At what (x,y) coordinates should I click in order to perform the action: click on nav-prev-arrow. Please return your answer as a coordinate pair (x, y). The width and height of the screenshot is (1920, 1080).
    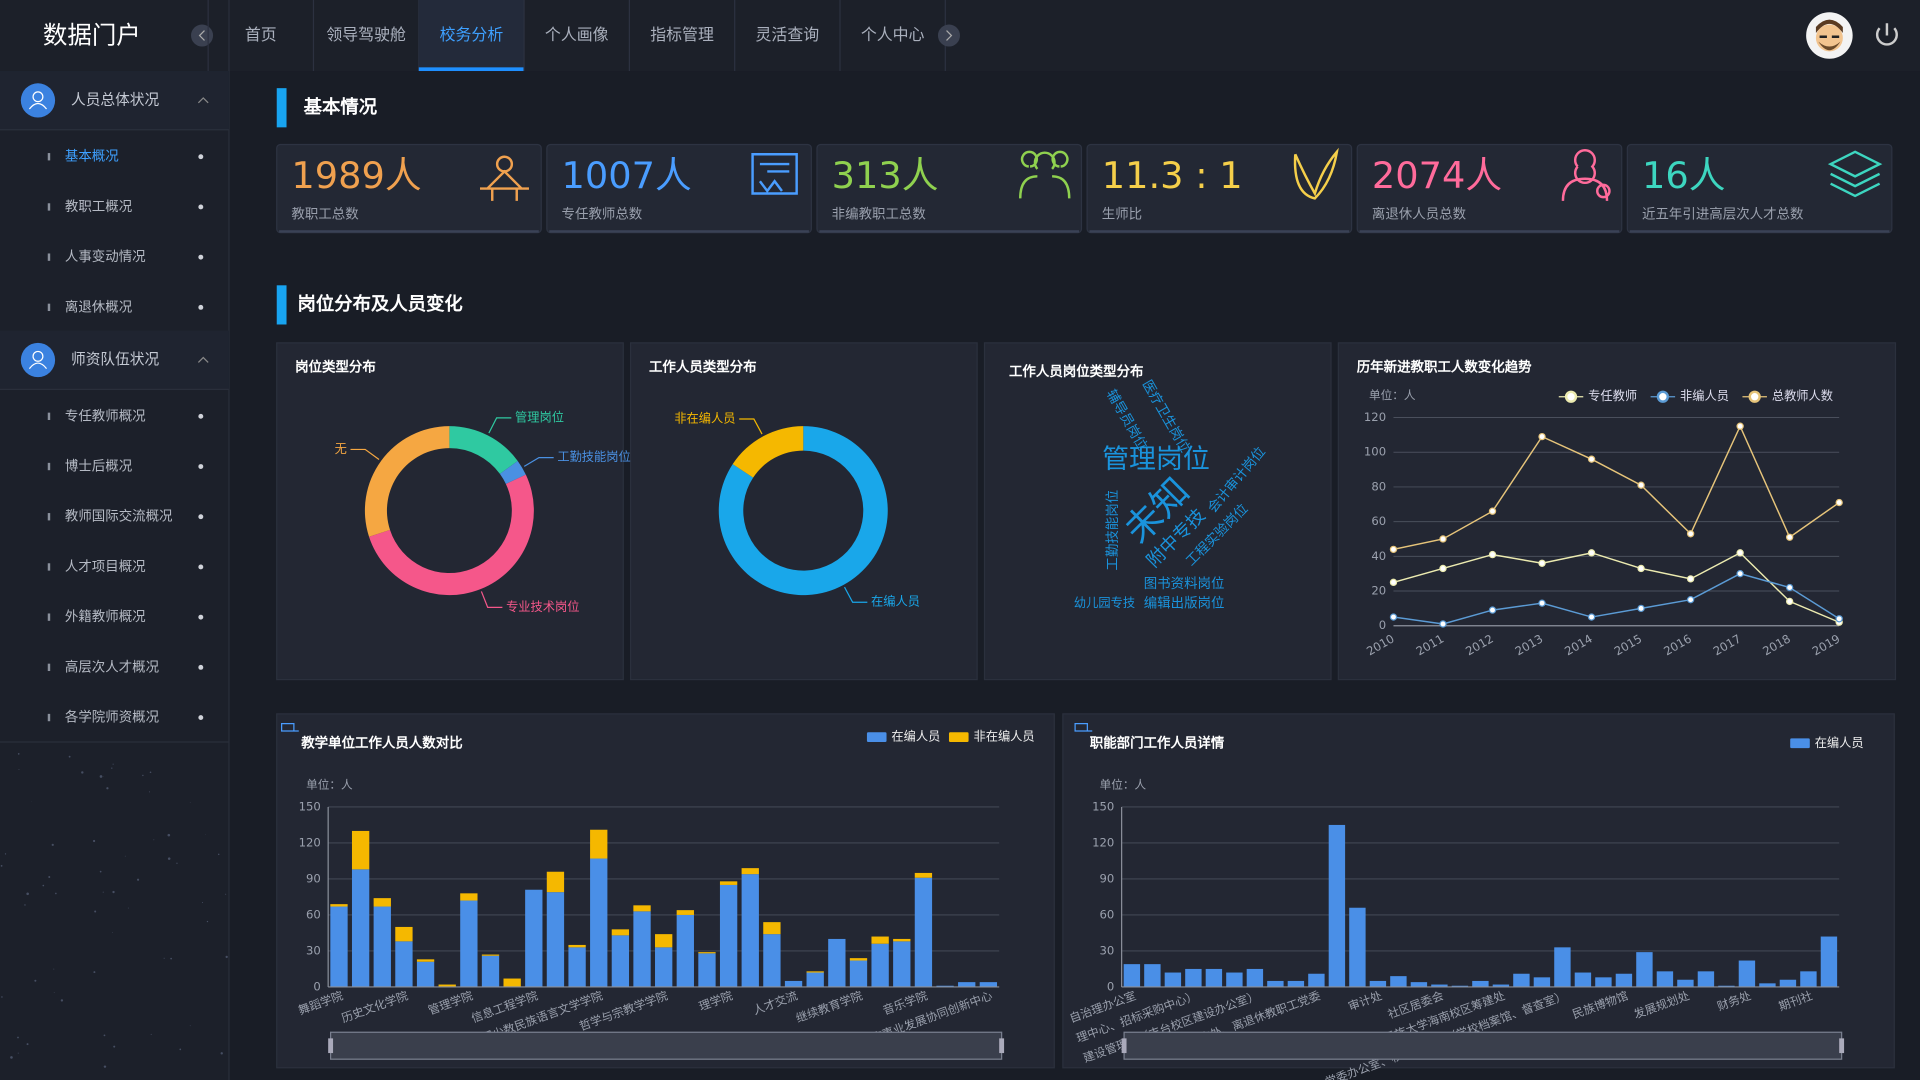
    Looking at the image, I should click on (201, 35).